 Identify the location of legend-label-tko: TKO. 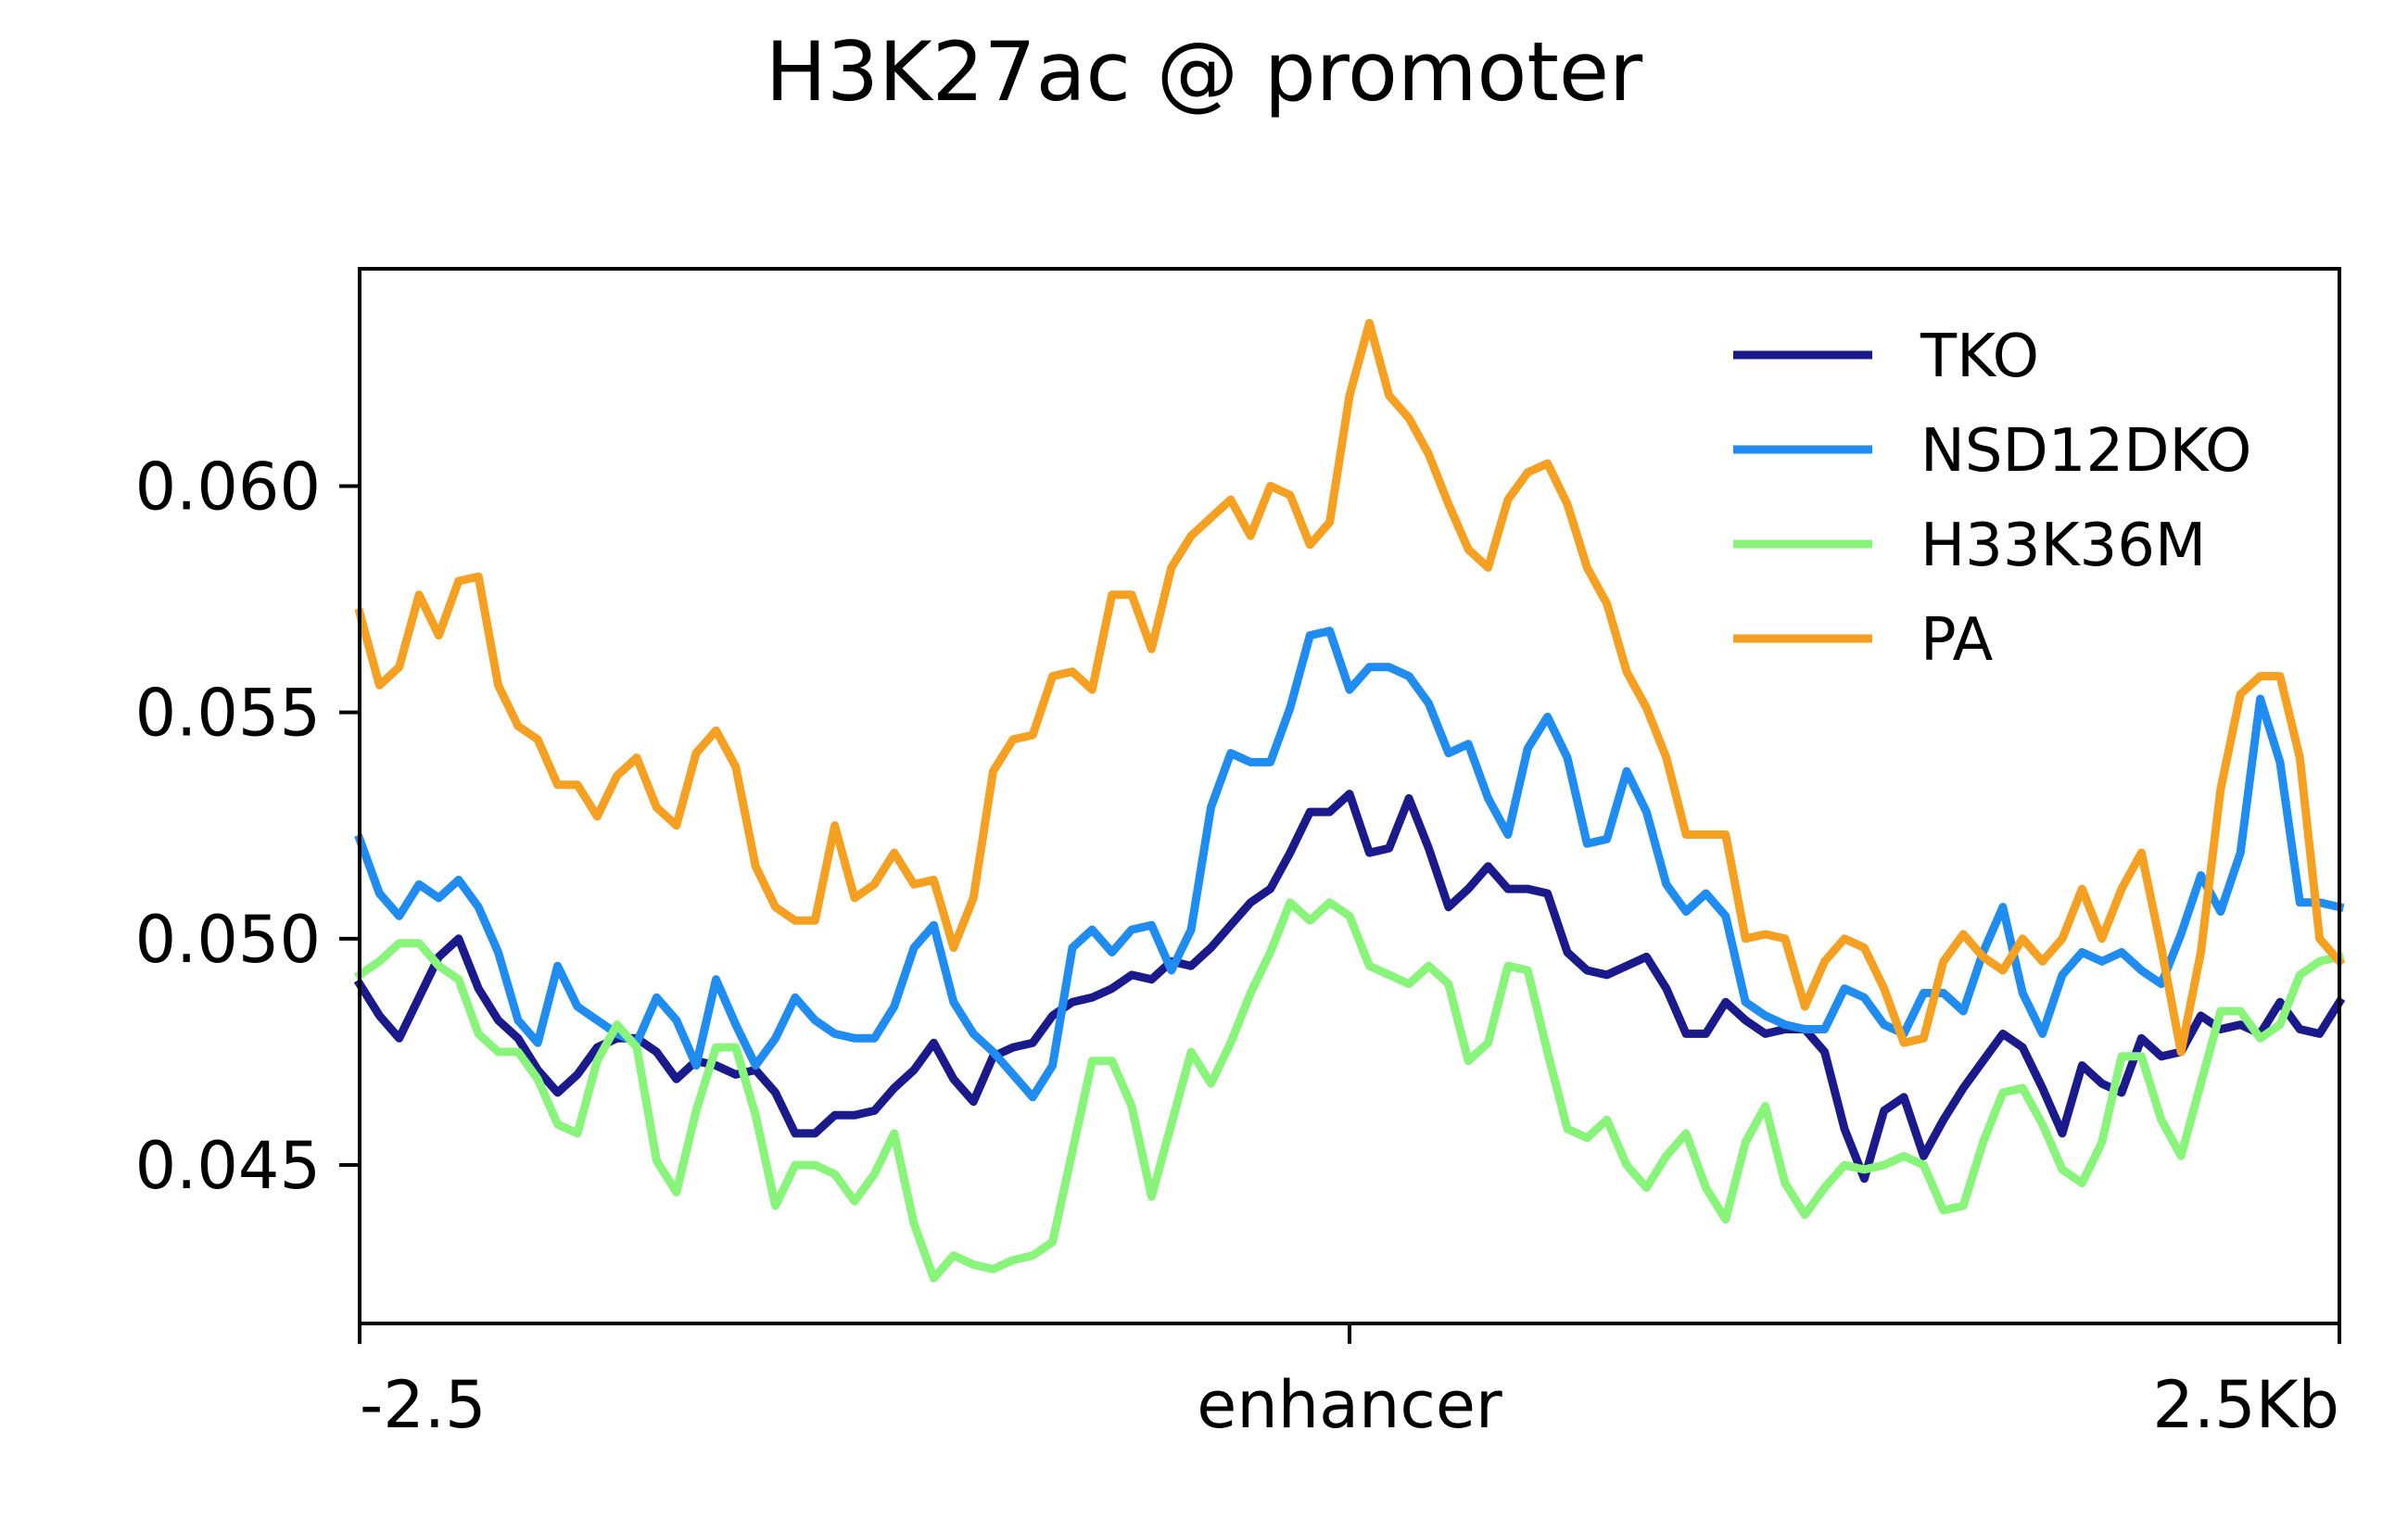
(1979, 357).